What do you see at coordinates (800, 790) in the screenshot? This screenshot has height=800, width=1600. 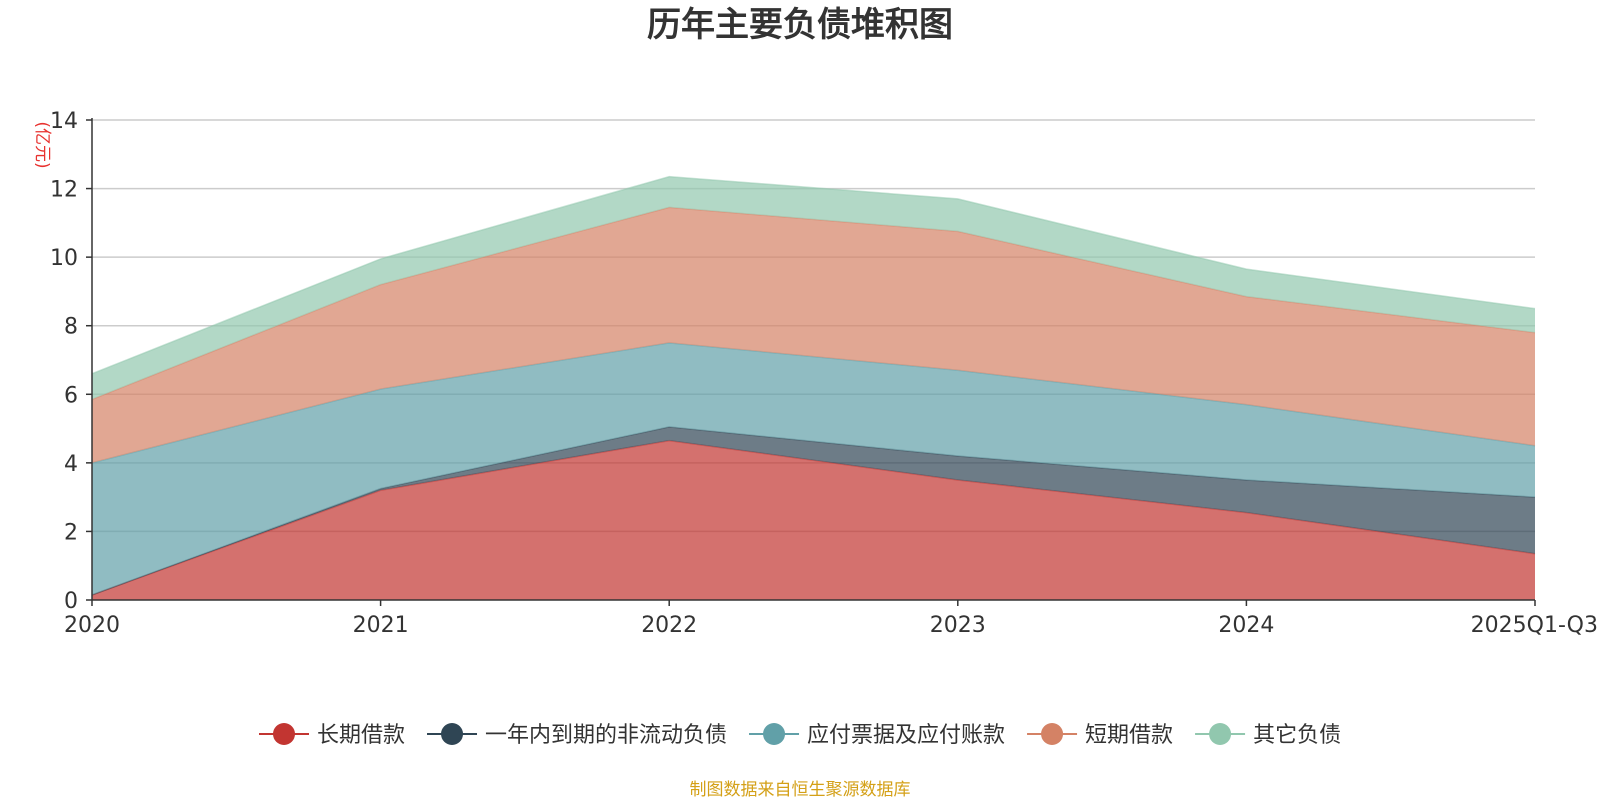 I see `source-note: 制图数据来自恒生聚源数据库` at bounding box center [800, 790].